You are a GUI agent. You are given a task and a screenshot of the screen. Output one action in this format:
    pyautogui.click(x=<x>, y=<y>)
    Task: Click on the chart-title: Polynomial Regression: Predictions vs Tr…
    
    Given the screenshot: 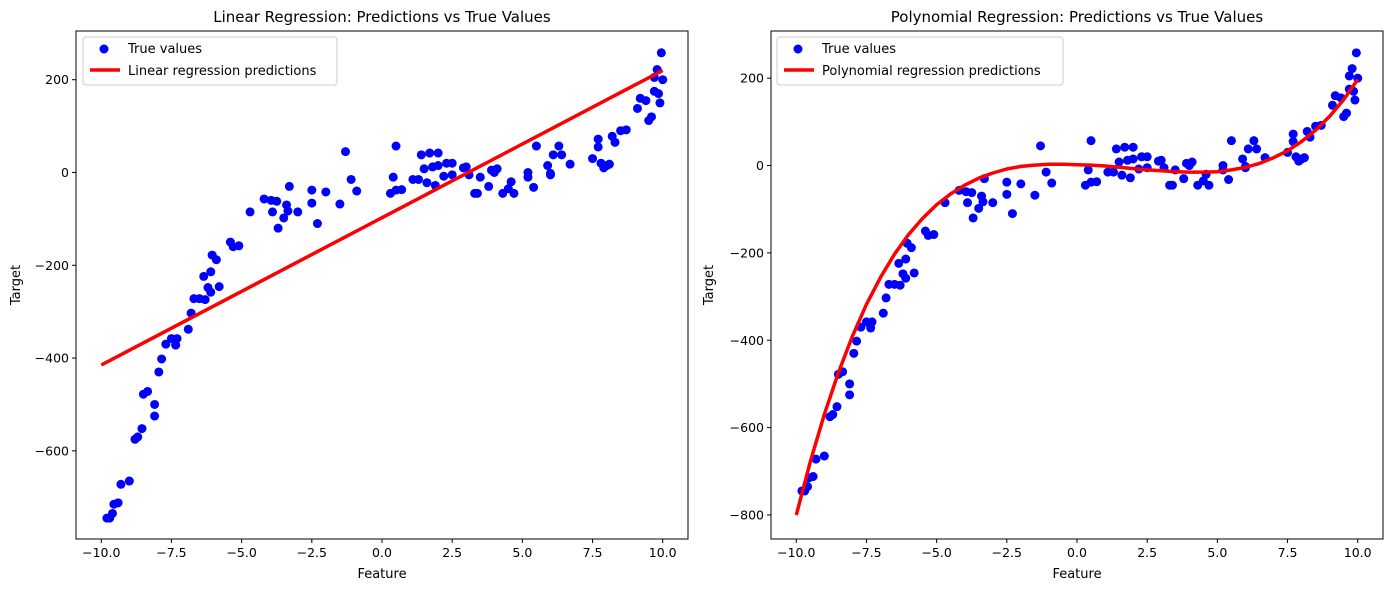 What is the action you would take?
    pyautogui.click(x=1077, y=17)
    